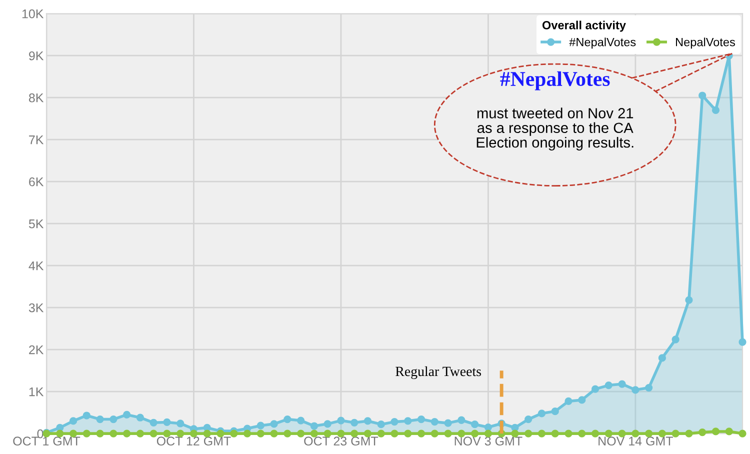 The height and width of the screenshot is (454, 750). Describe the element at coordinates (193, 441) in the screenshot. I see `x-tick-label: OCT 12 GMT` at that location.